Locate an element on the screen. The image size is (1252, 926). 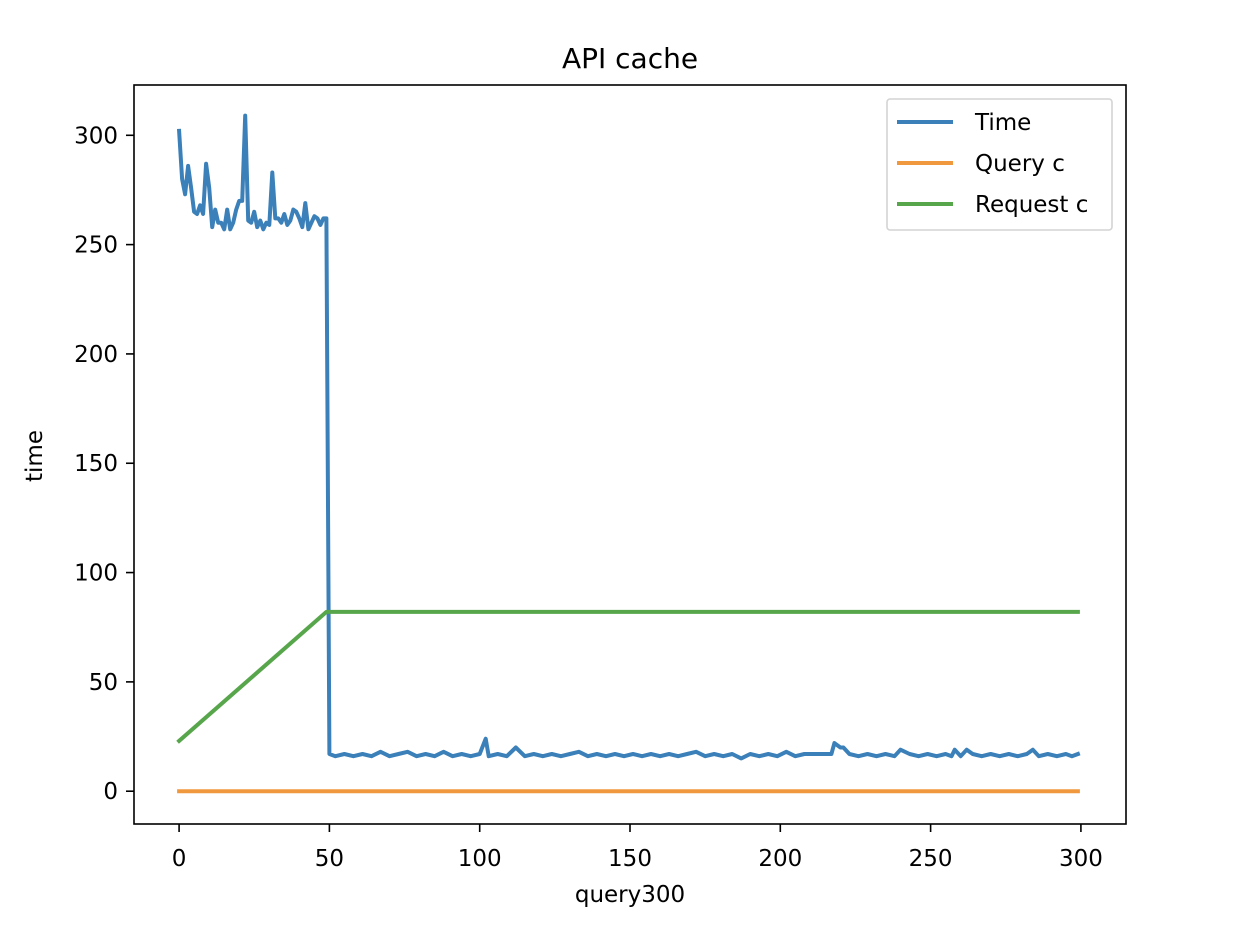
y-tick-label: 150 is located at coordinates (96, 464).